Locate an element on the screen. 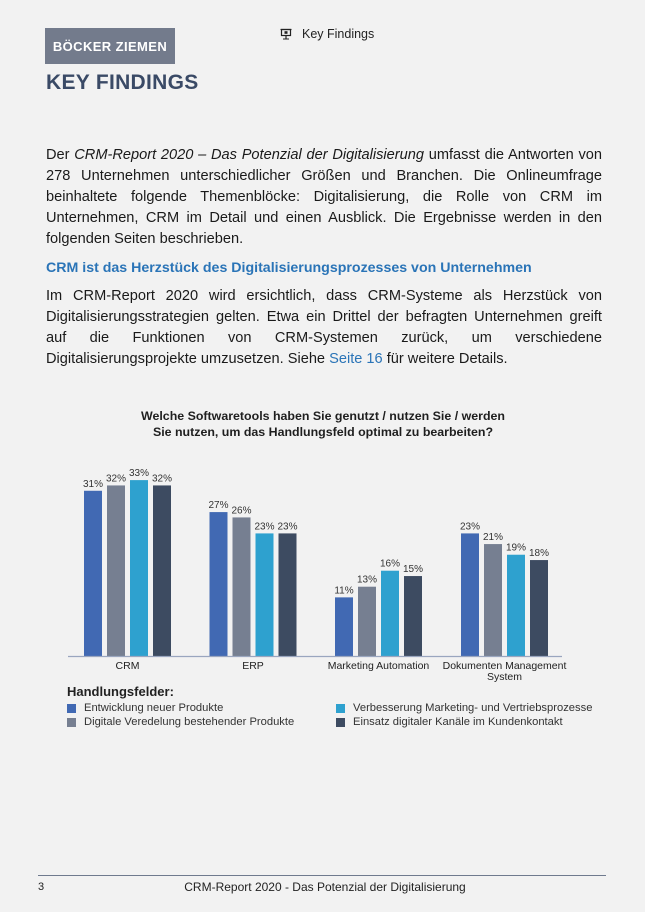  data-label: 15% is located at coordinates (413, 569).